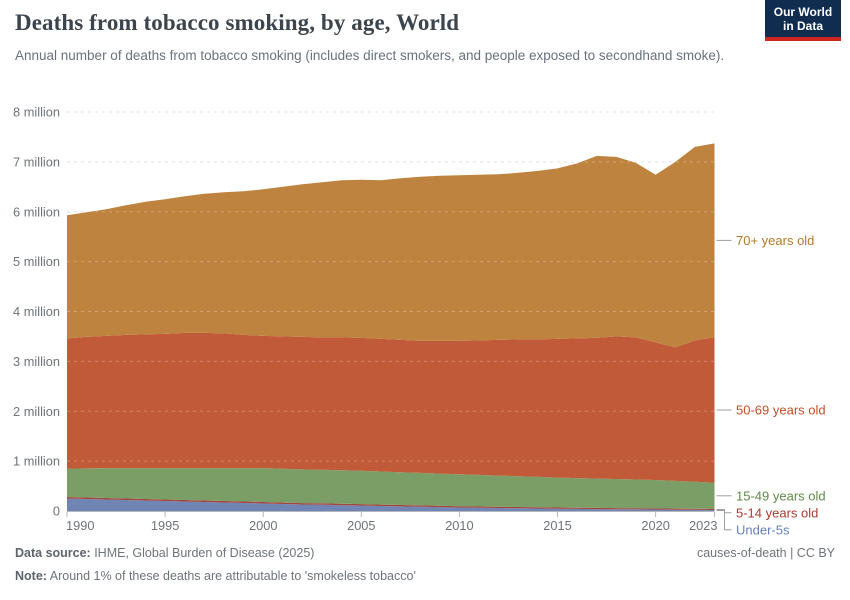  I want to click on owid-logo-line1: Our World, so click(803, 12).